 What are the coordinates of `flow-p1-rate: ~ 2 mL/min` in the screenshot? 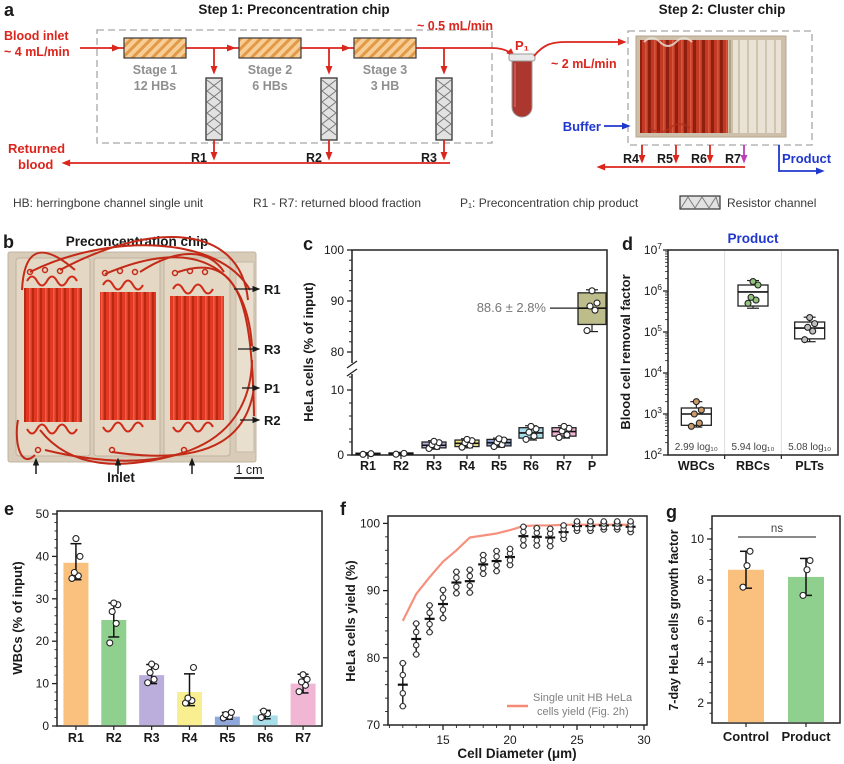 It's located at (584, 64).